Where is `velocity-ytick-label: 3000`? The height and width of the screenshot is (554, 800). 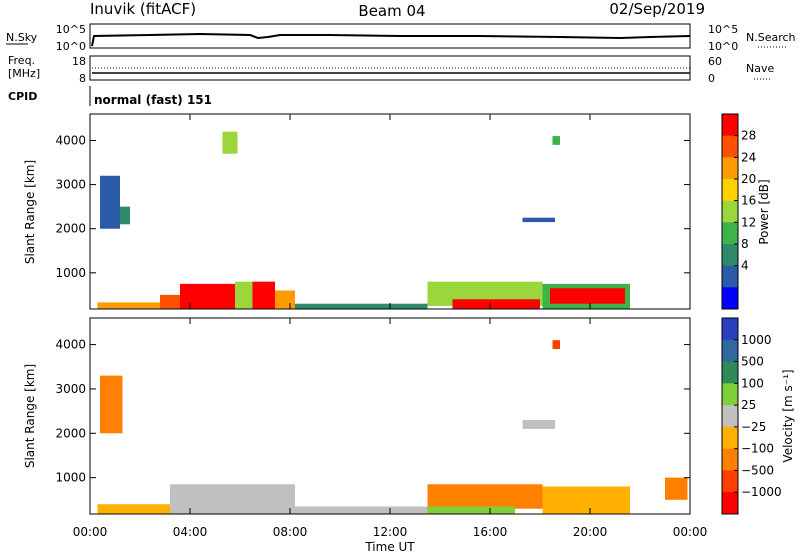 velocity-ytick-label: 3000 is located at coordinates (70, 389).